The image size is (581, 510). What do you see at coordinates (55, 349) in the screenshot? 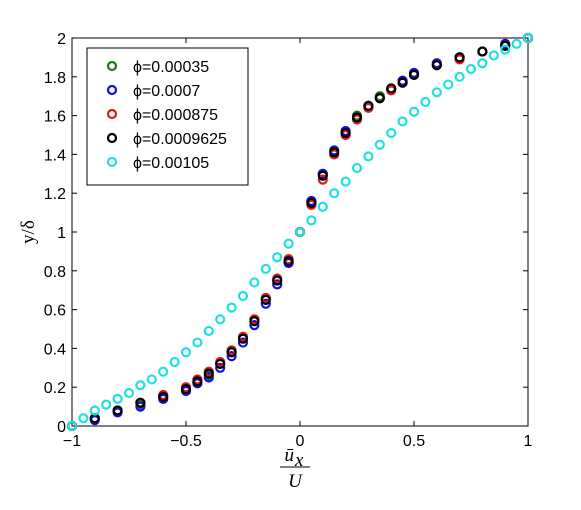
I see `y-tick-label: 0.4` at bounding box center [55, 349].